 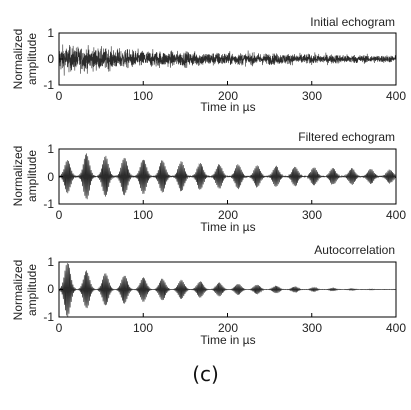 I want to click on panel-title: Initial echogram, so click(x=352, y=22).